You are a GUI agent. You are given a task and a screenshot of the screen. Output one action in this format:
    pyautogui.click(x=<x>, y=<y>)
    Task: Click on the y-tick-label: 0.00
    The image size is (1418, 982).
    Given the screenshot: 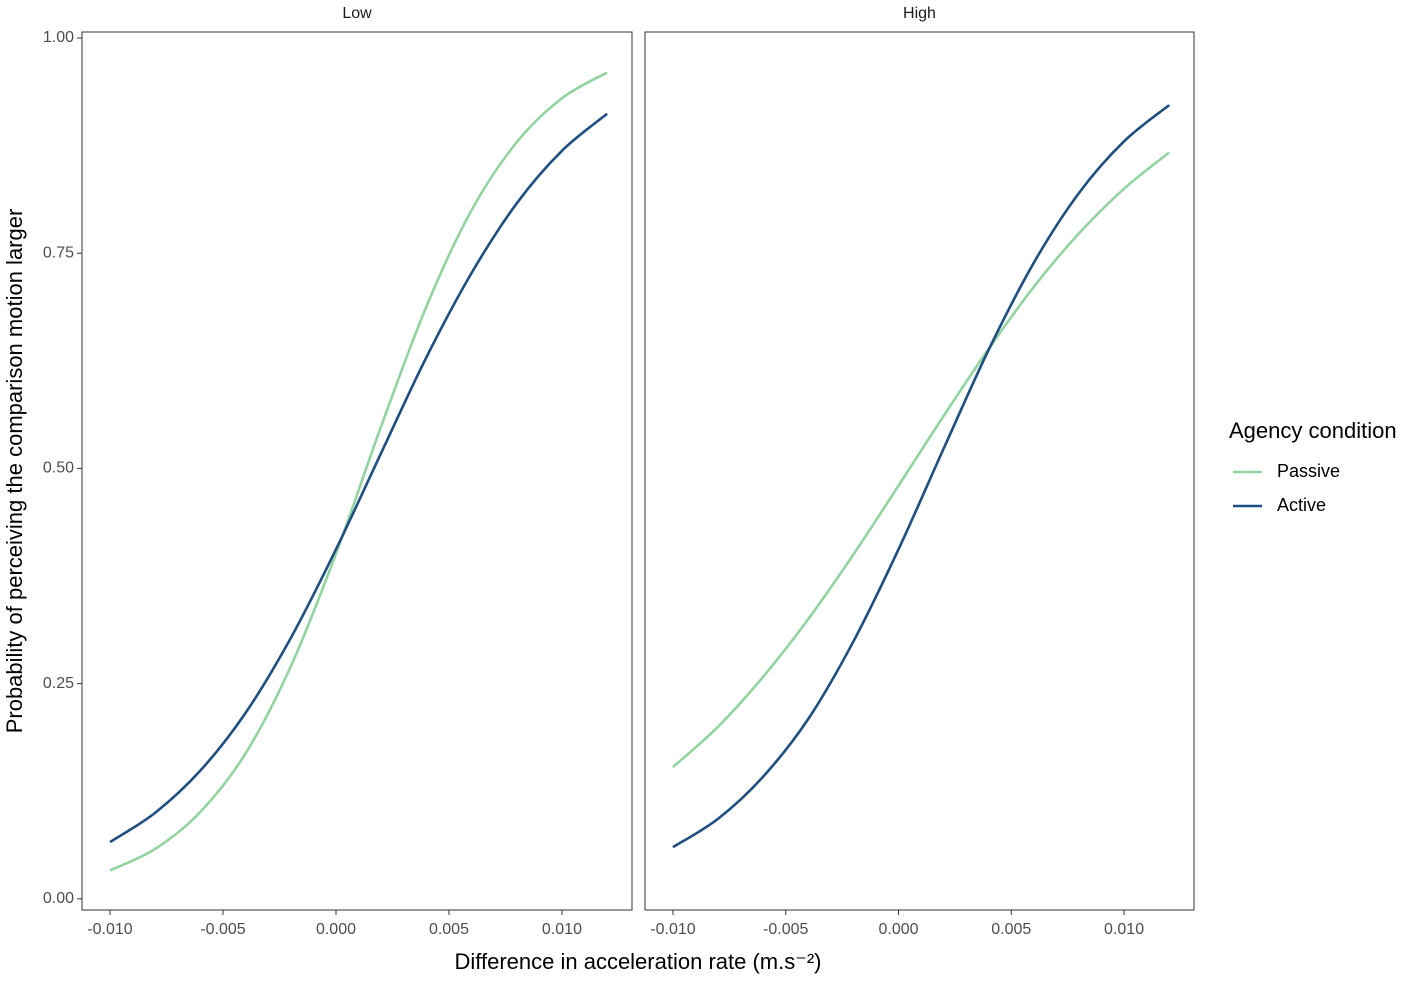 What is the action you would take?
    pyautogui.click(x=58, y=898)
    